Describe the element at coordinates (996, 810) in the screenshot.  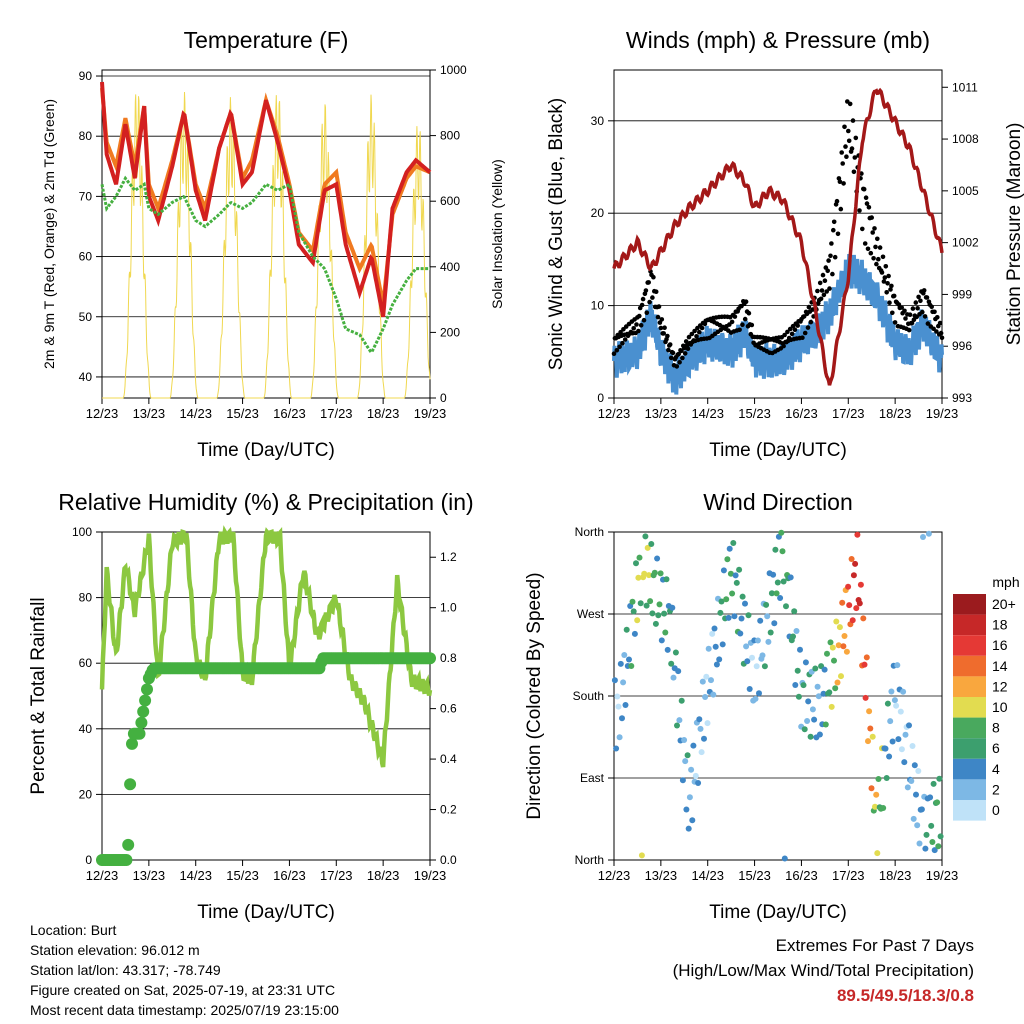
I see `legend-label: 0` at that location.